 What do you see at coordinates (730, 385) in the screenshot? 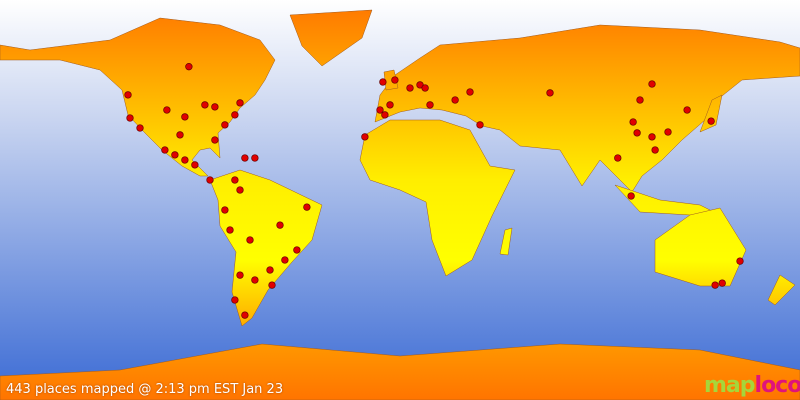
I see `logo-map: map` at bounding box center [730, 385].